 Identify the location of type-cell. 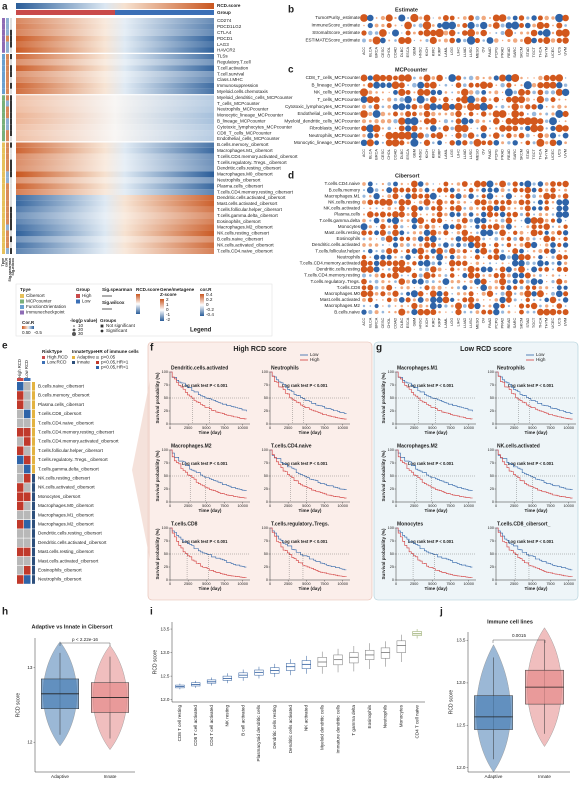
(33, 469).